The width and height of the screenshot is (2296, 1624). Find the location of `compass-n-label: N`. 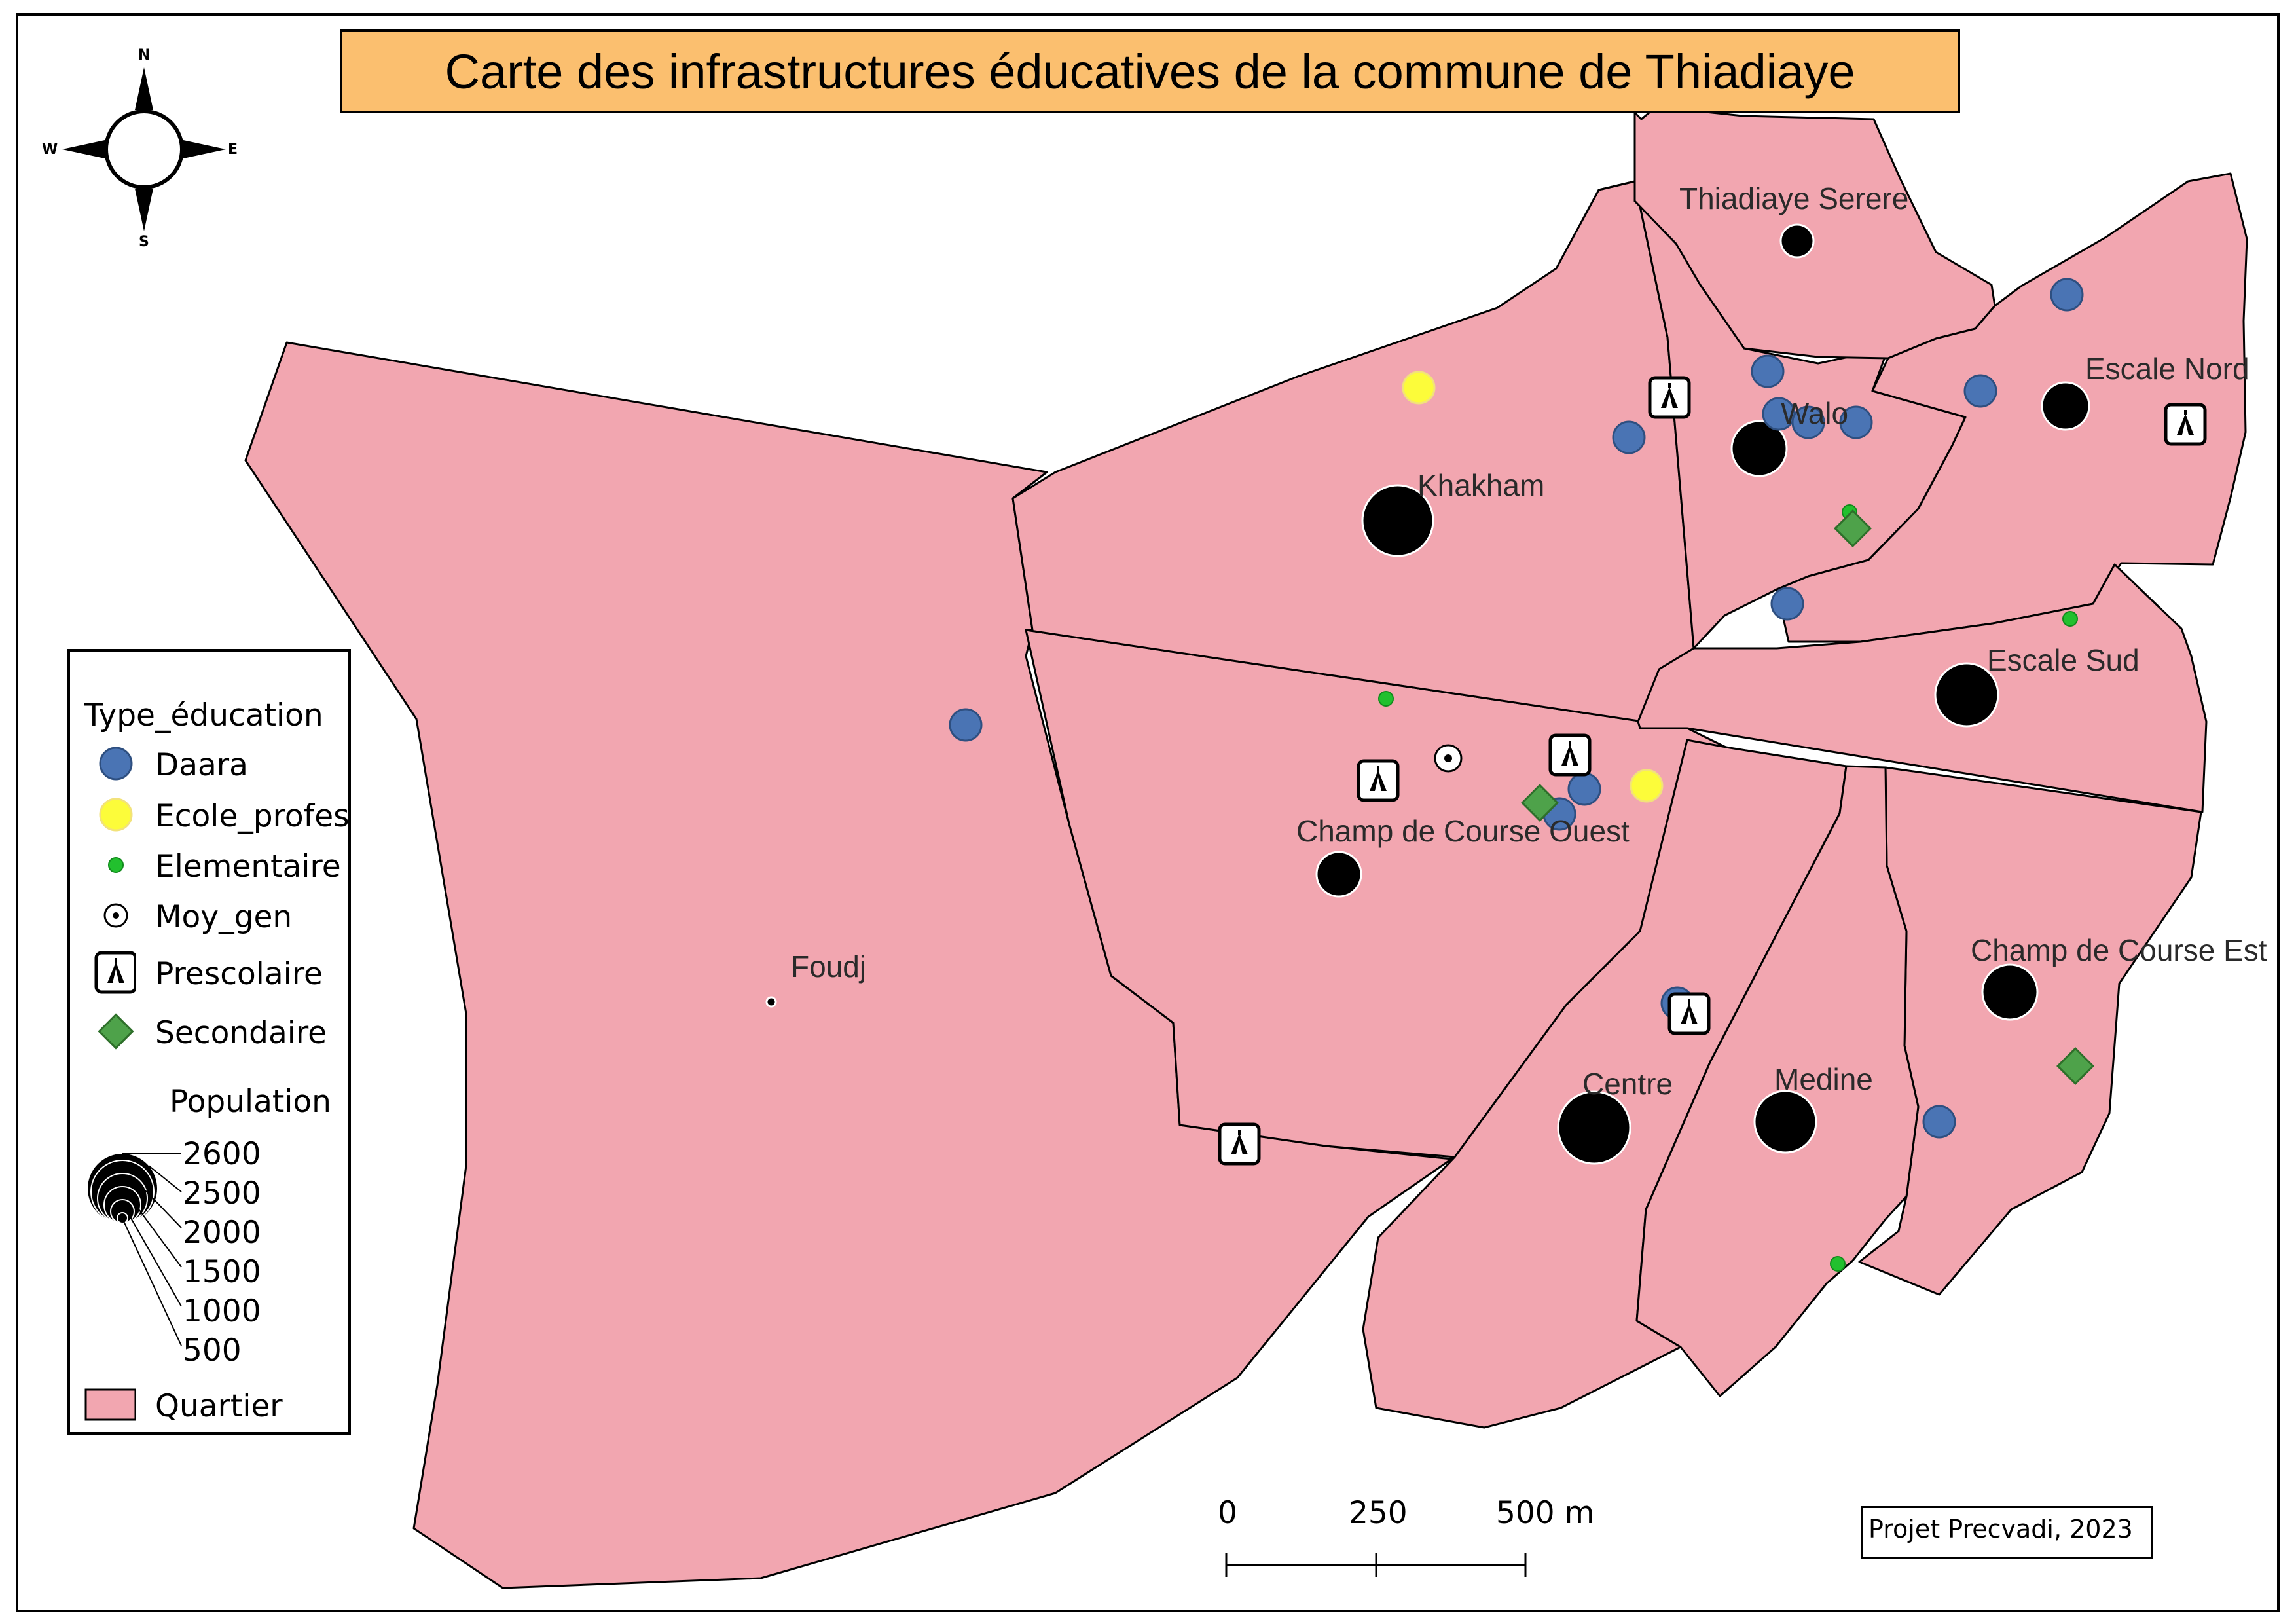

compass-n-label: N is located at coordinates (144, 55).